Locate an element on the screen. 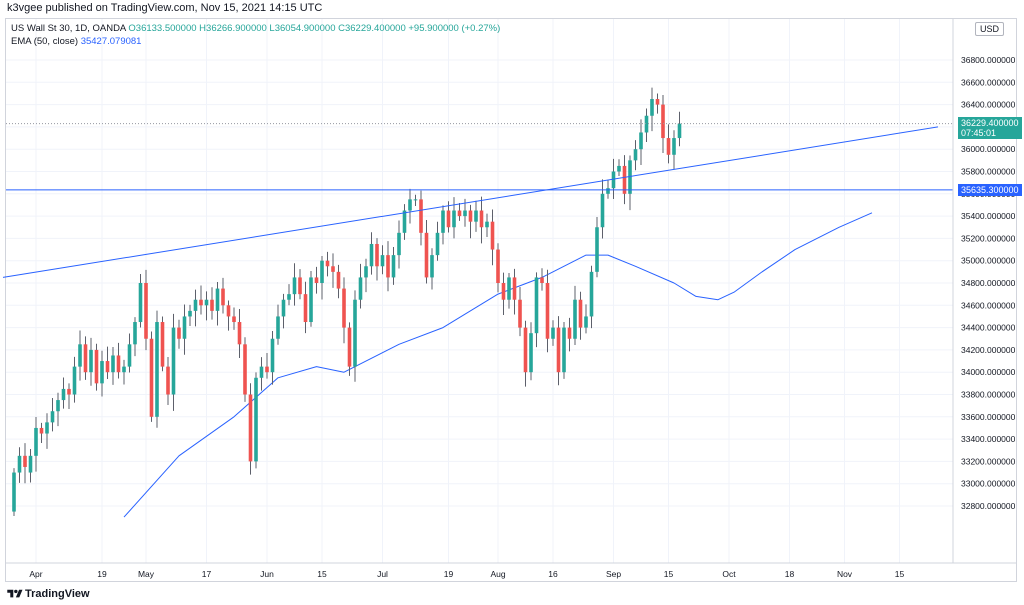 The width and height of the screenshot is (1024, 605). legend-row-ema: EMA (50, close) 35427.079081 is located at coordinates (255, 41).